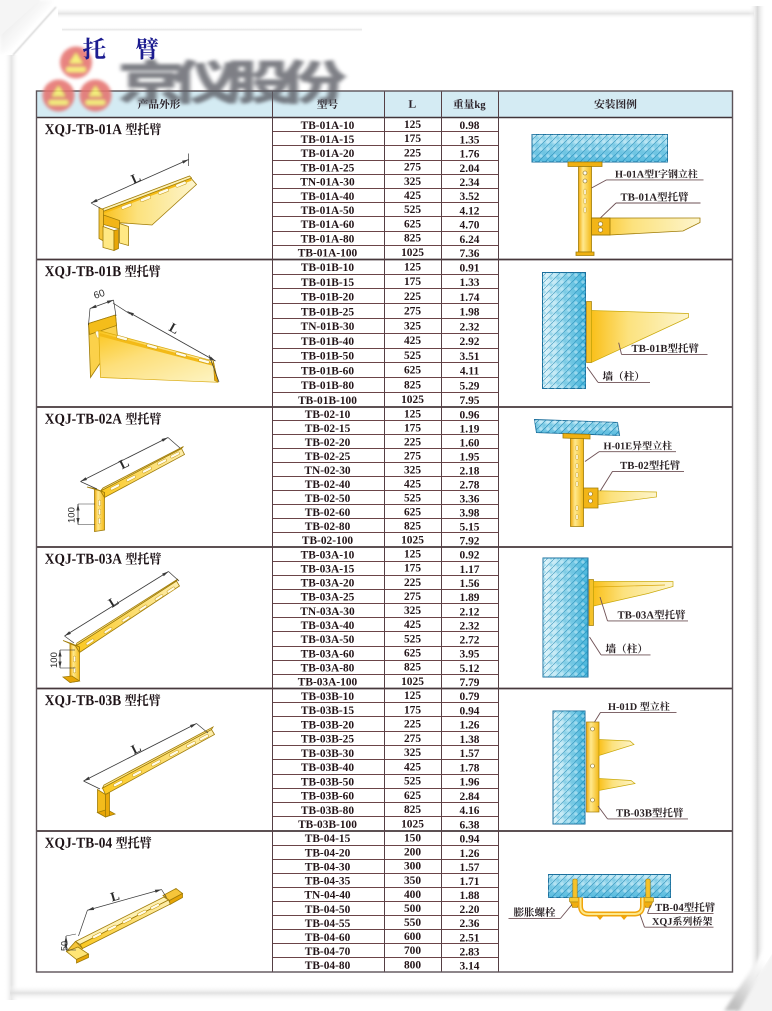 The width and height of the screenshot is (772, 1011). I want to click on svg-text: TB-03B-40, so click(327, 768).